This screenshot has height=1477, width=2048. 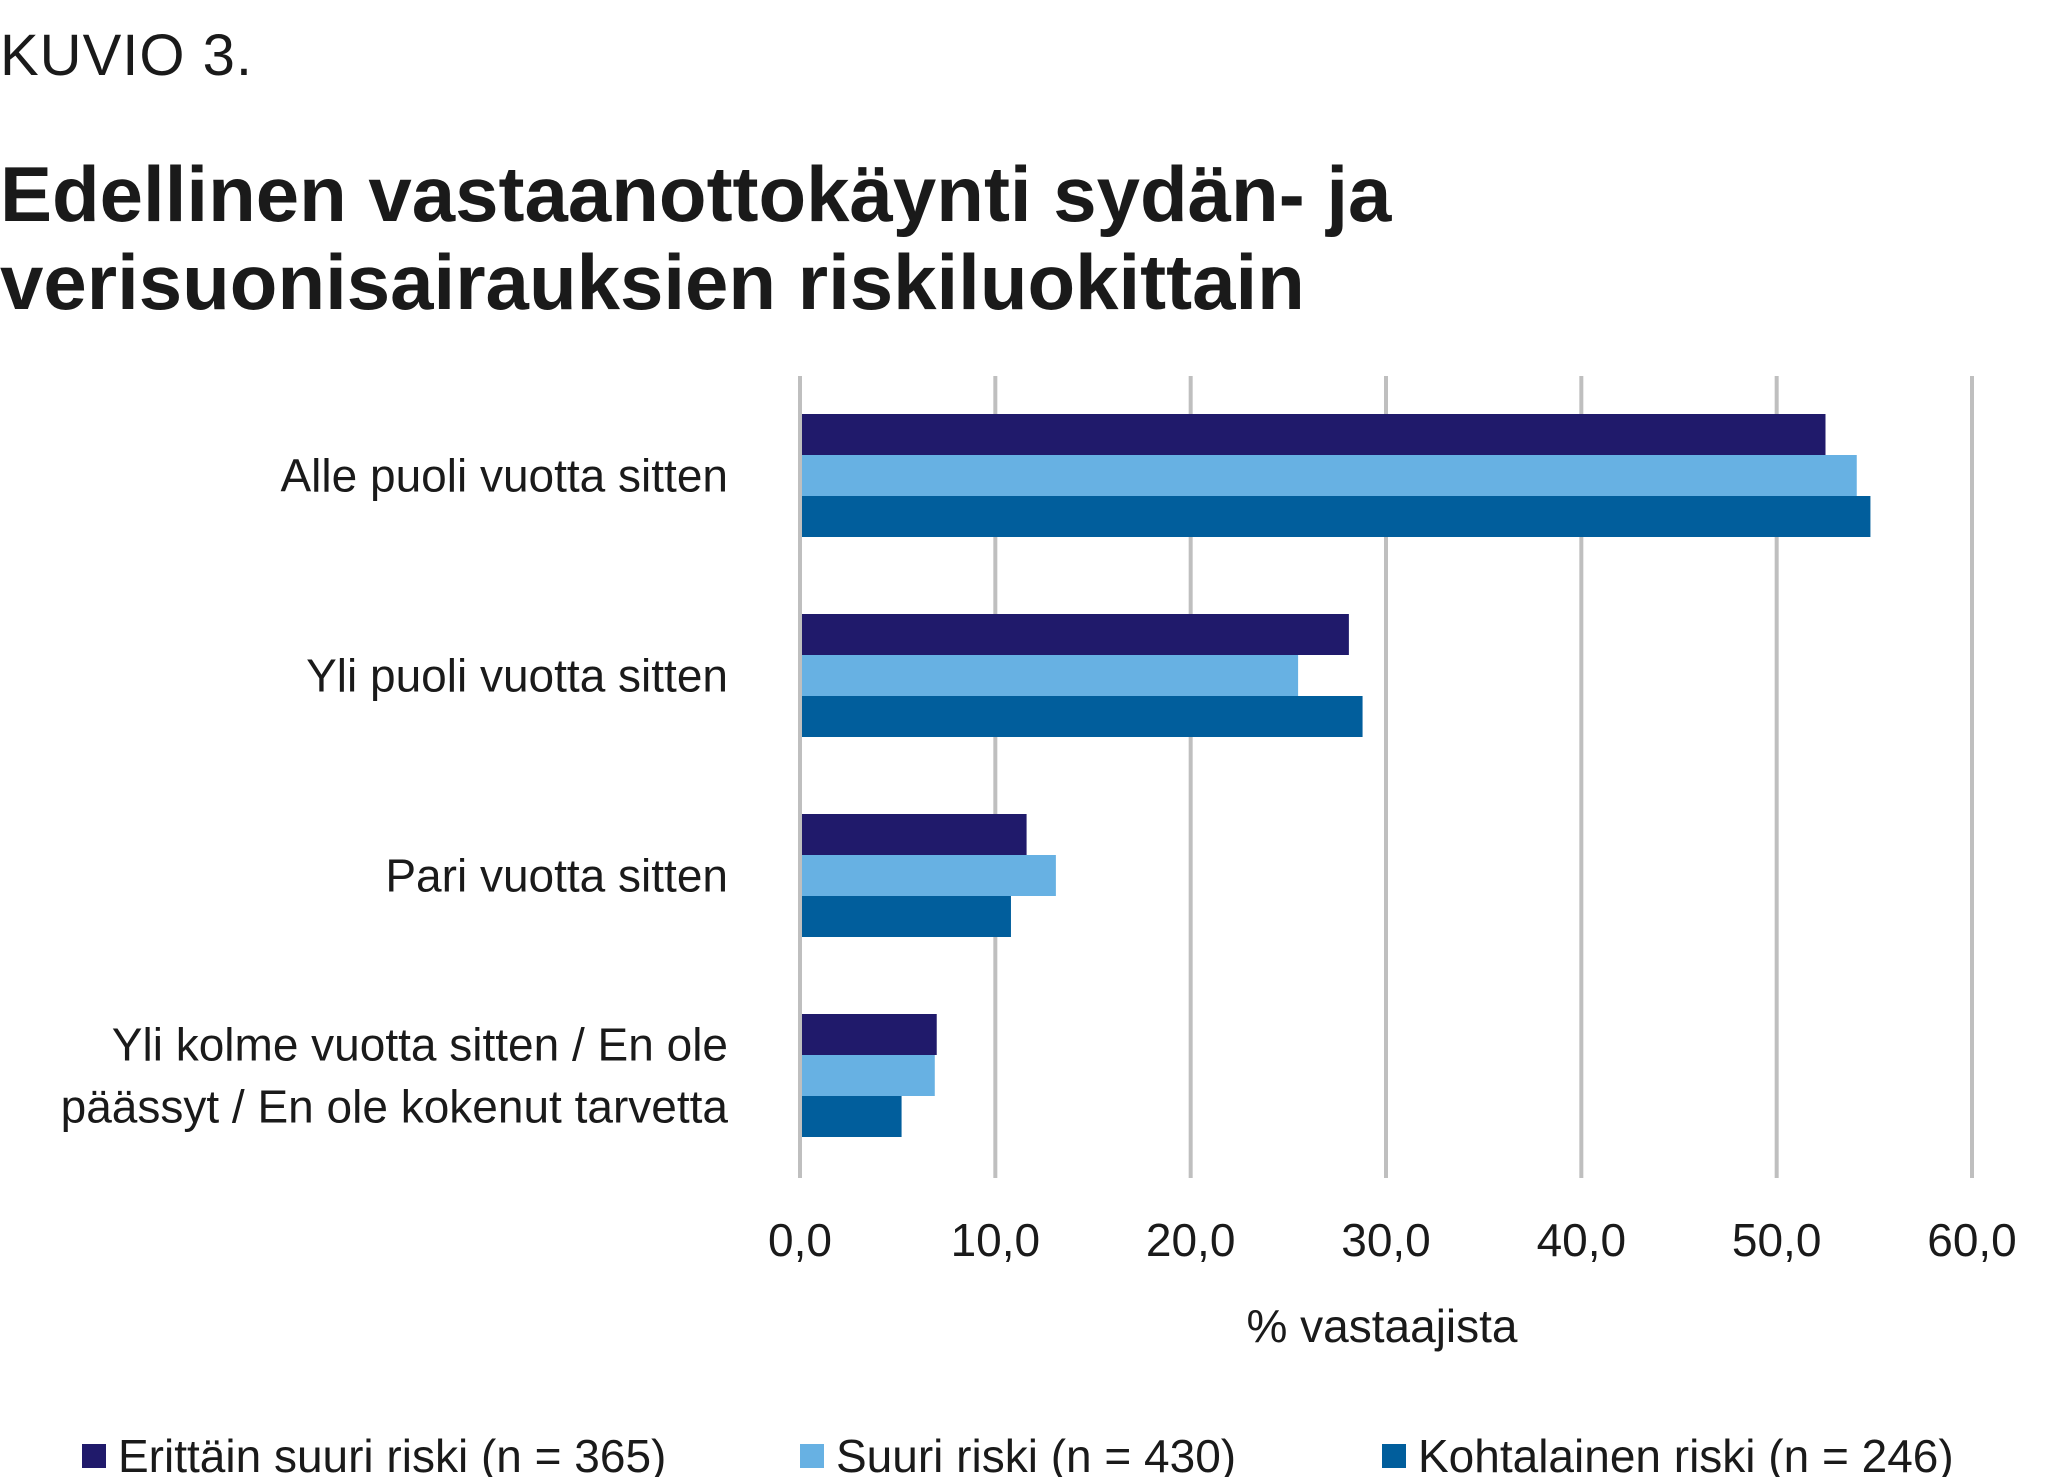 What do you see at coordinates (1191, 1240) in the screenshot?
I see `x-tick-label: 20,0` at bounding box center [1191, 1240].